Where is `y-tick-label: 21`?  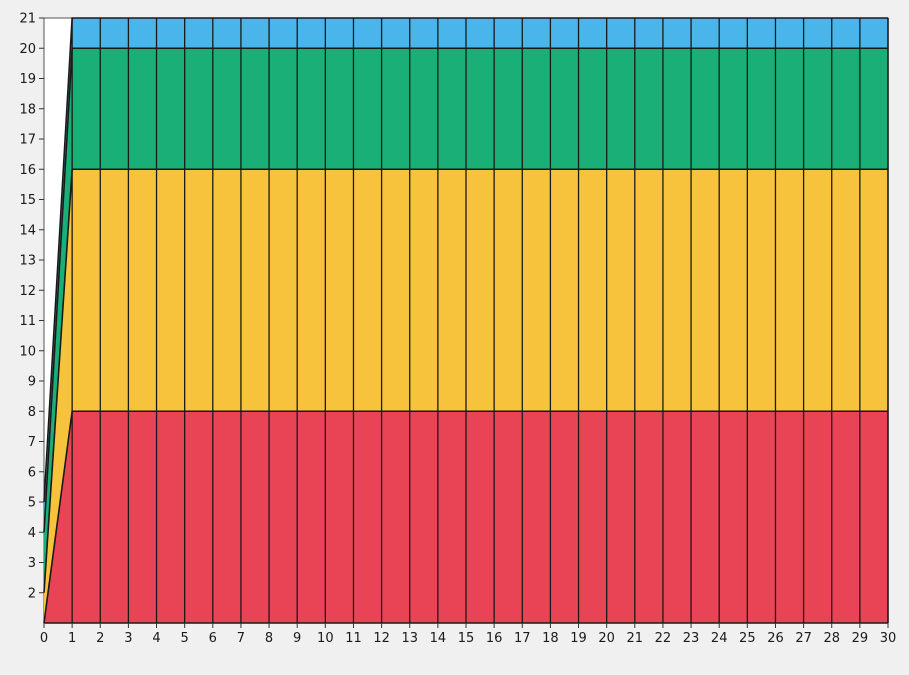
y-tick-label: 21 is located at coordinates (27, 19).